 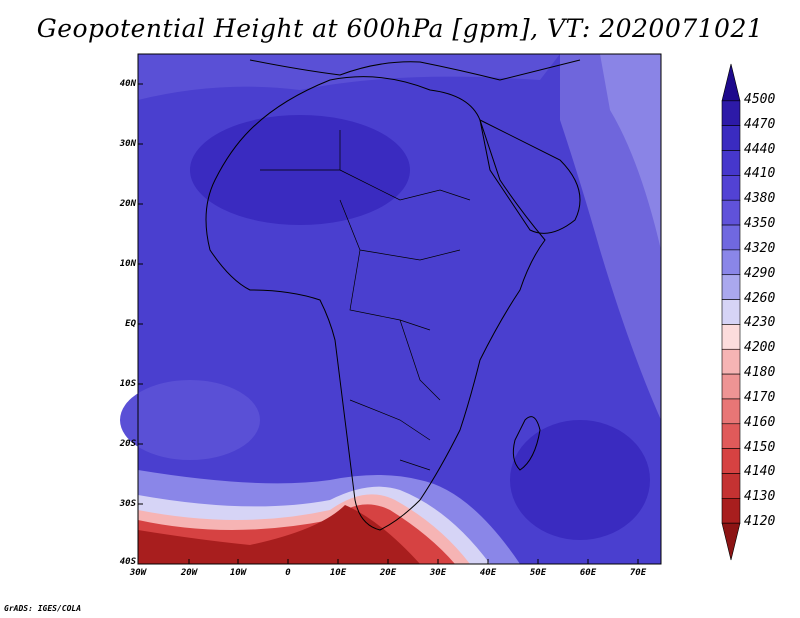 I want to click on lon-label: 30E, so click(x=438, y=573).